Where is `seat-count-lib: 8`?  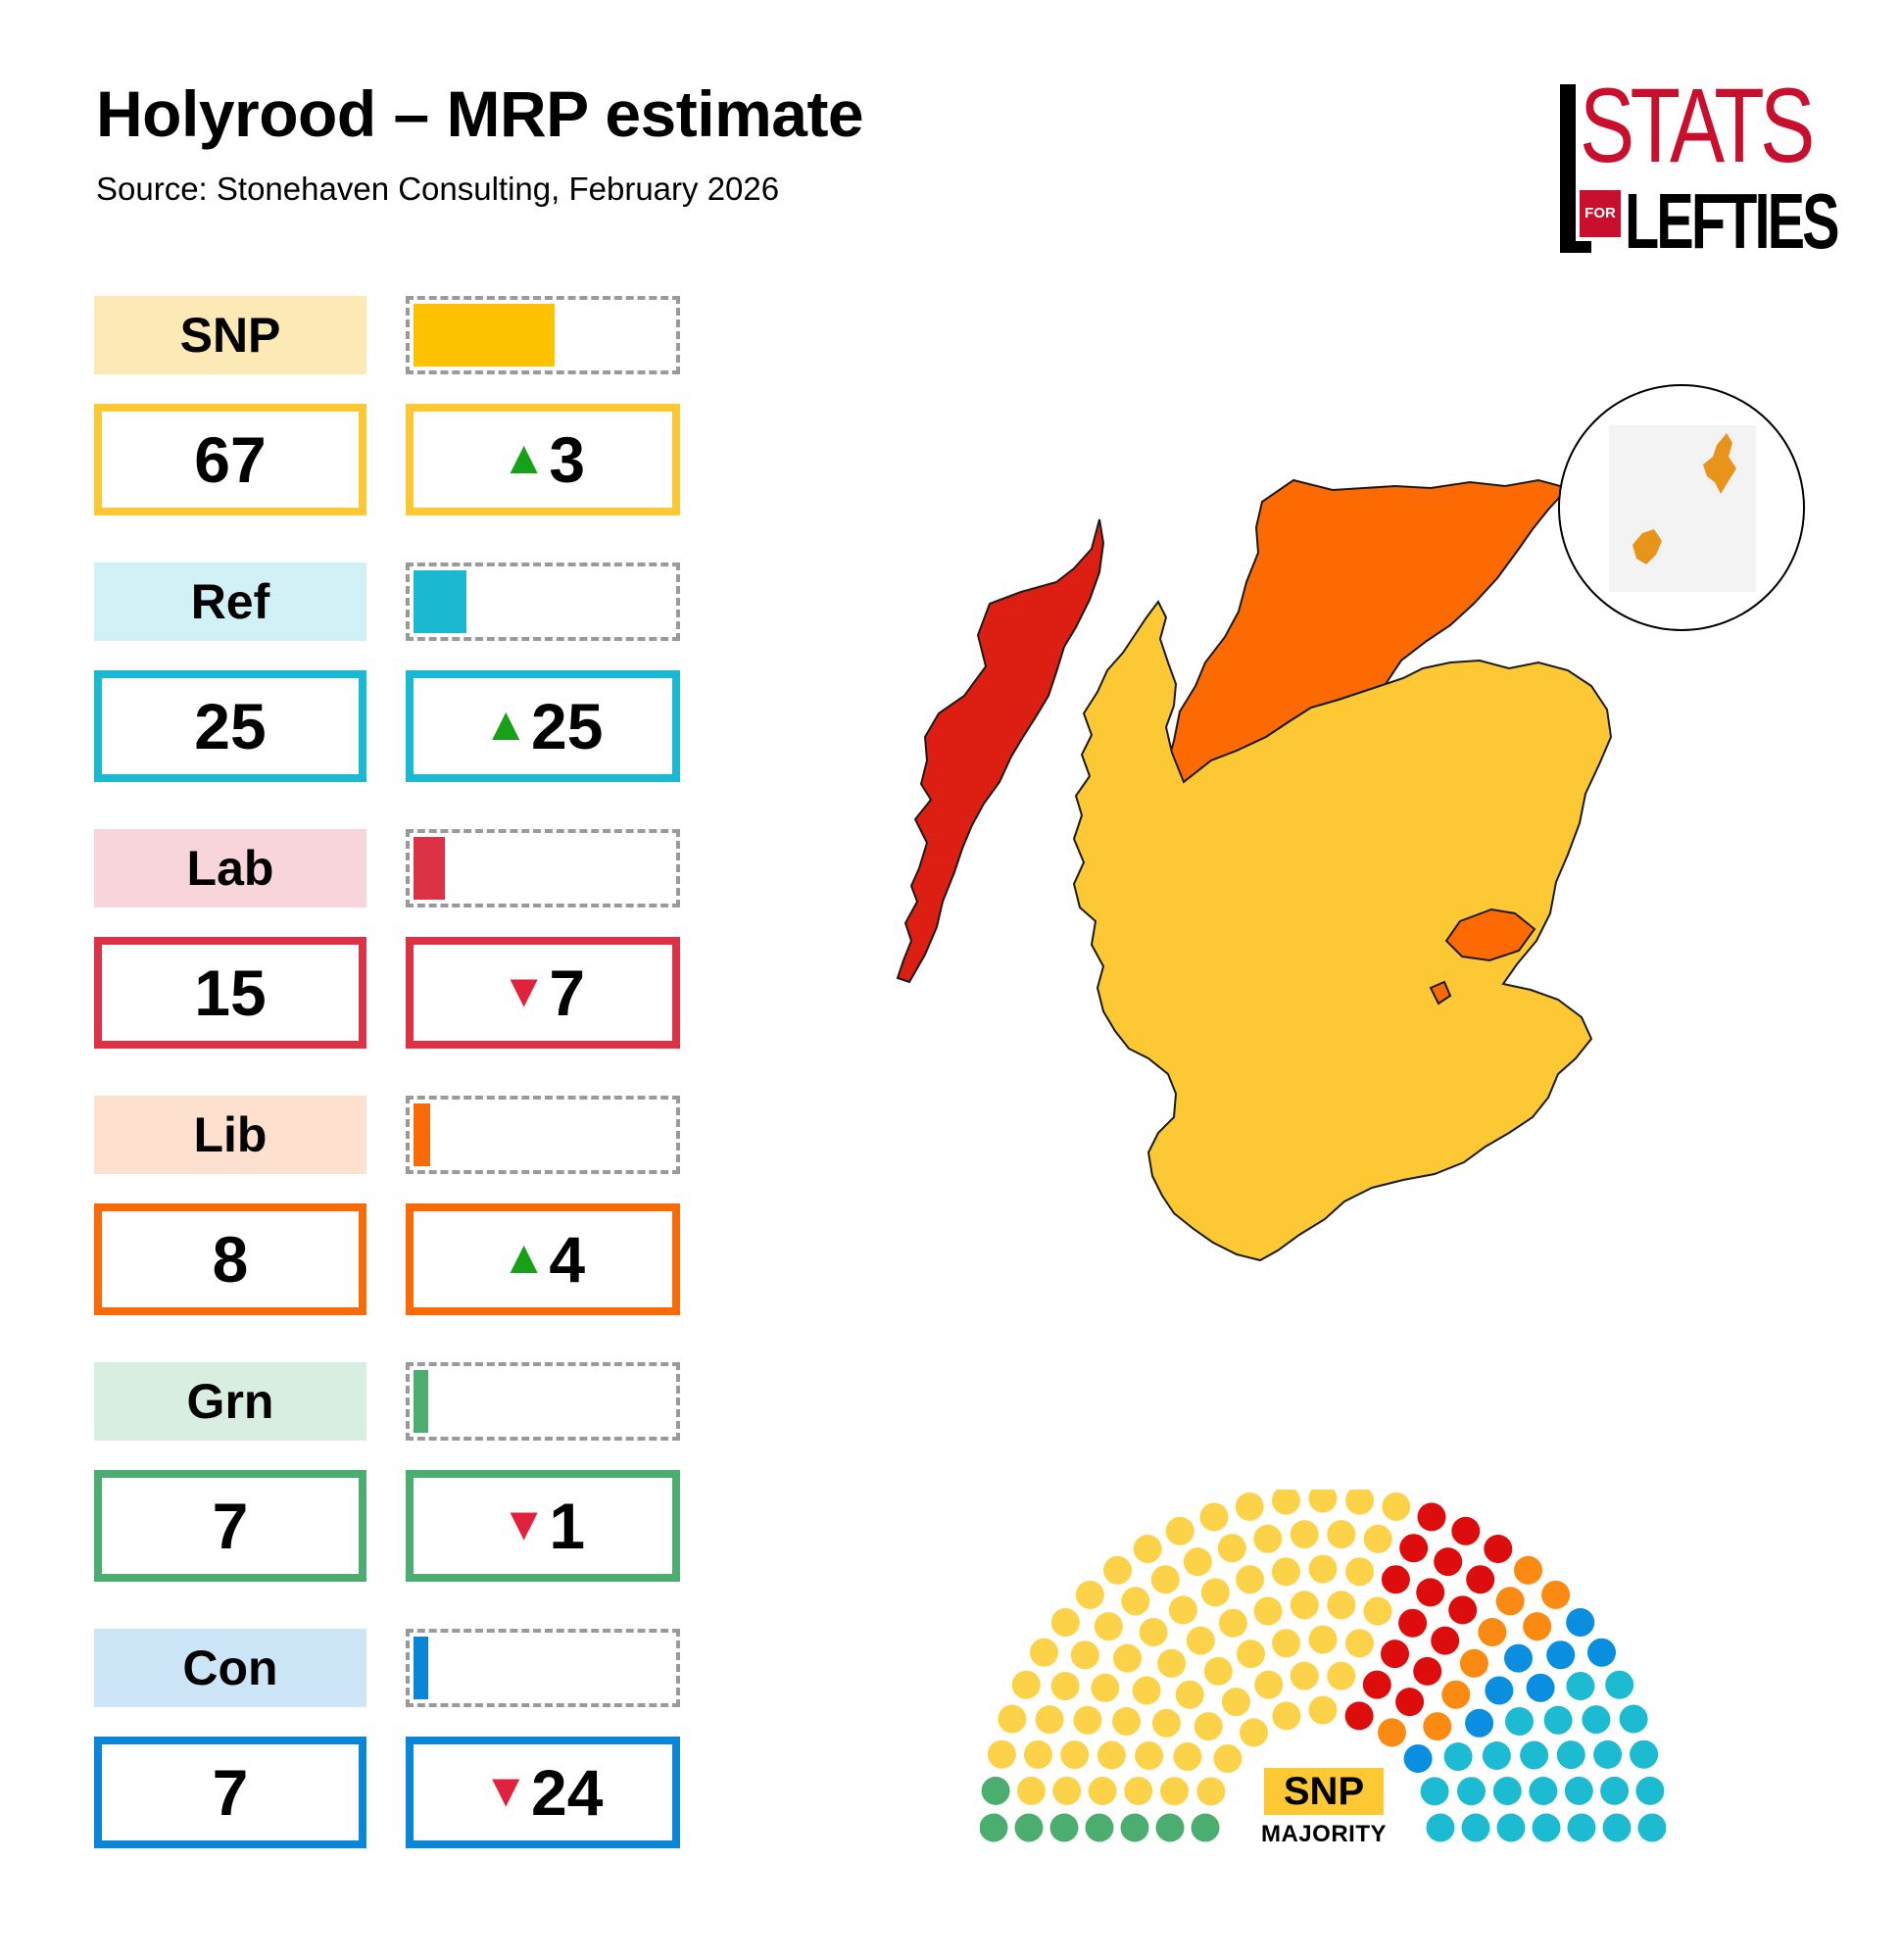
seat-count-lib: 8 is located at coordinates (230, 1259).